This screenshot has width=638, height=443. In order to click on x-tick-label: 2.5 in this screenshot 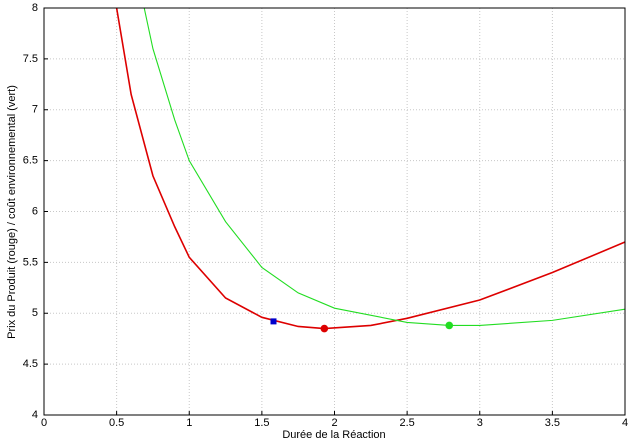, I will do `click(406, 423)`.